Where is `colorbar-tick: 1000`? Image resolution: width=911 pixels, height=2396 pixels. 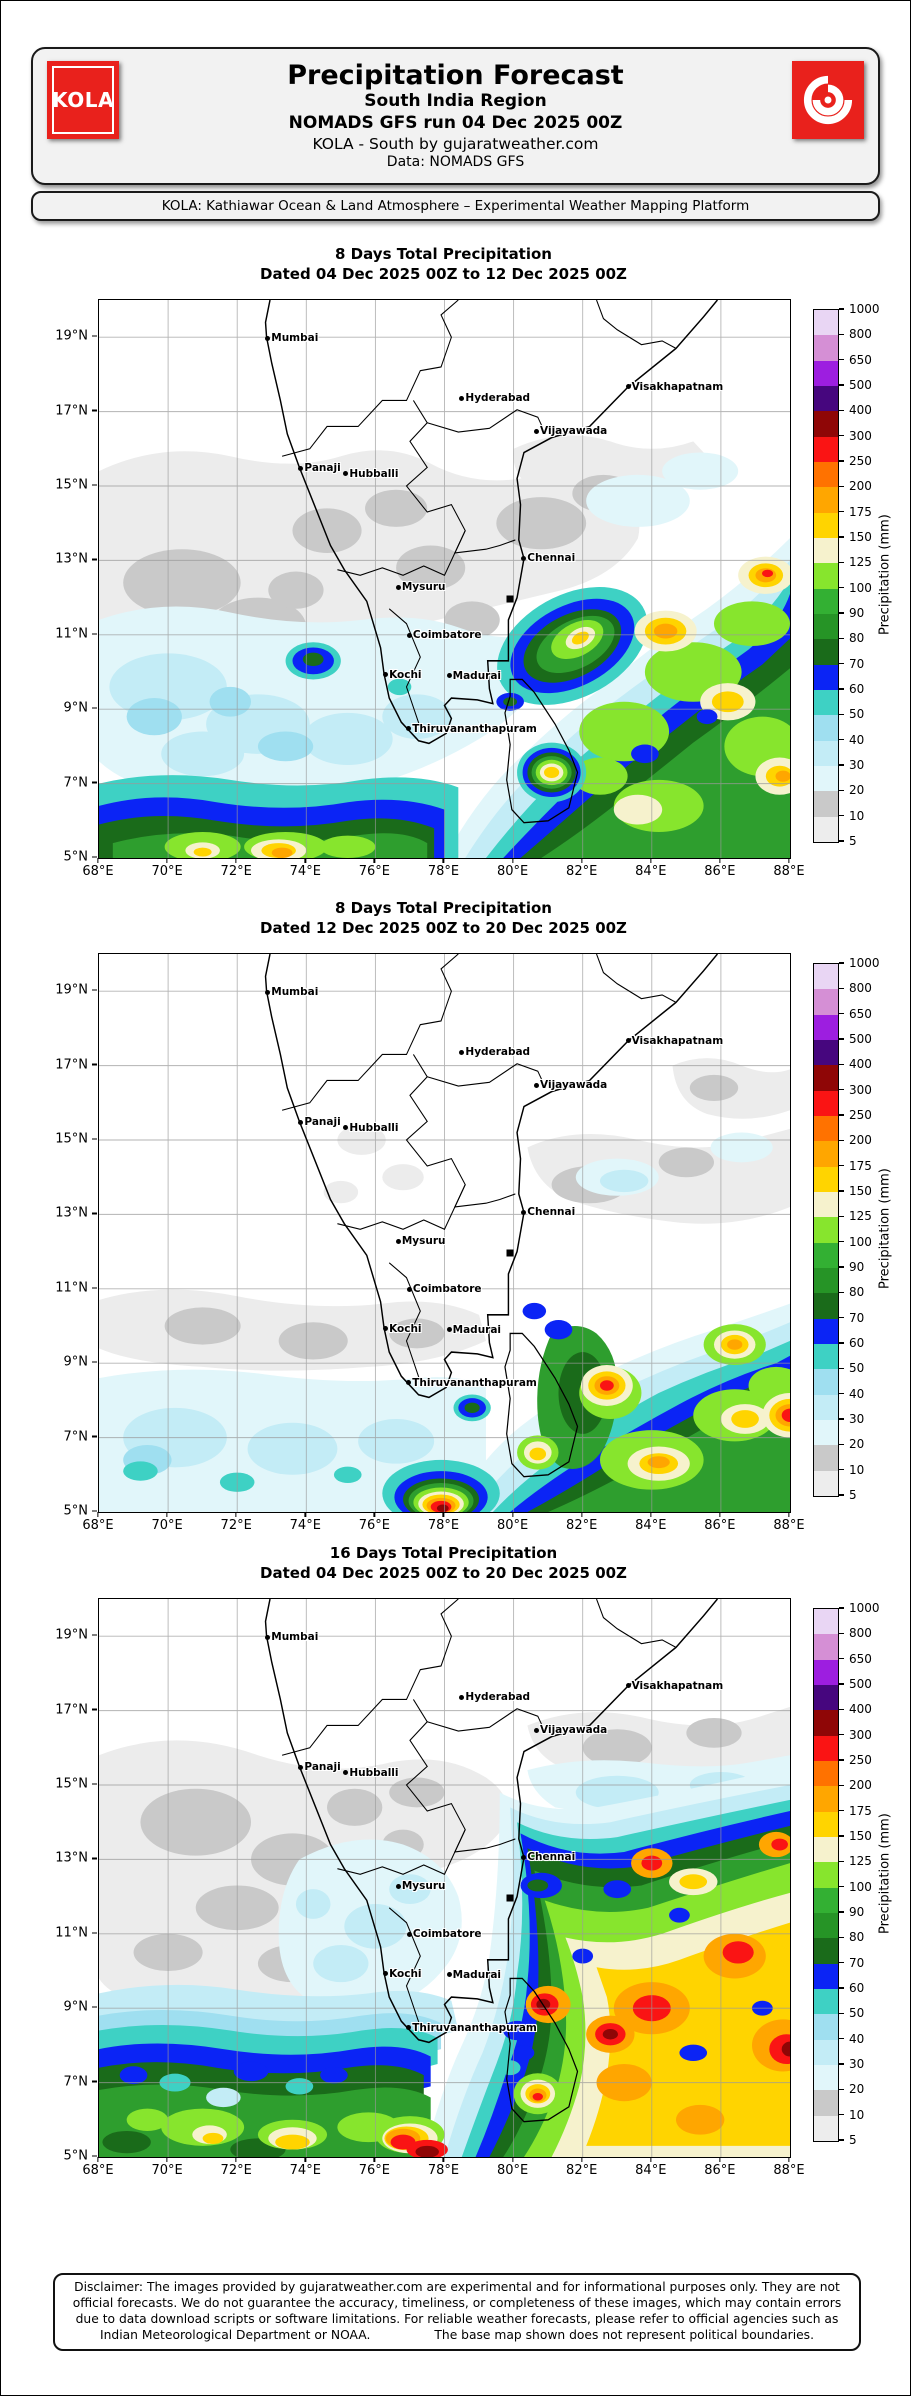
colorbar-tick: 1000 is located at coordinates (859, 309).